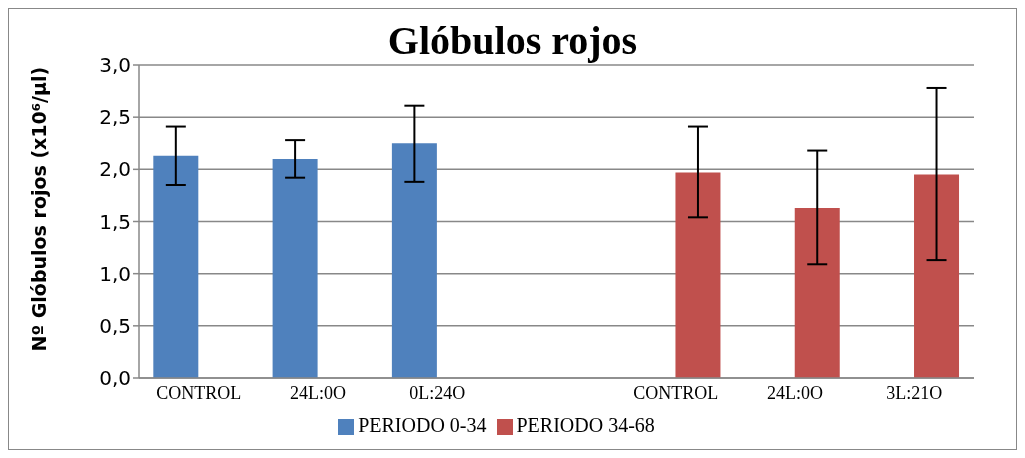 The height and width of the screenshot is (458, 1025). What do you see at coordinates (115, 221) in the screenshot?
I see `y-tick-label: 1,5` at bounding box center [115, 221].